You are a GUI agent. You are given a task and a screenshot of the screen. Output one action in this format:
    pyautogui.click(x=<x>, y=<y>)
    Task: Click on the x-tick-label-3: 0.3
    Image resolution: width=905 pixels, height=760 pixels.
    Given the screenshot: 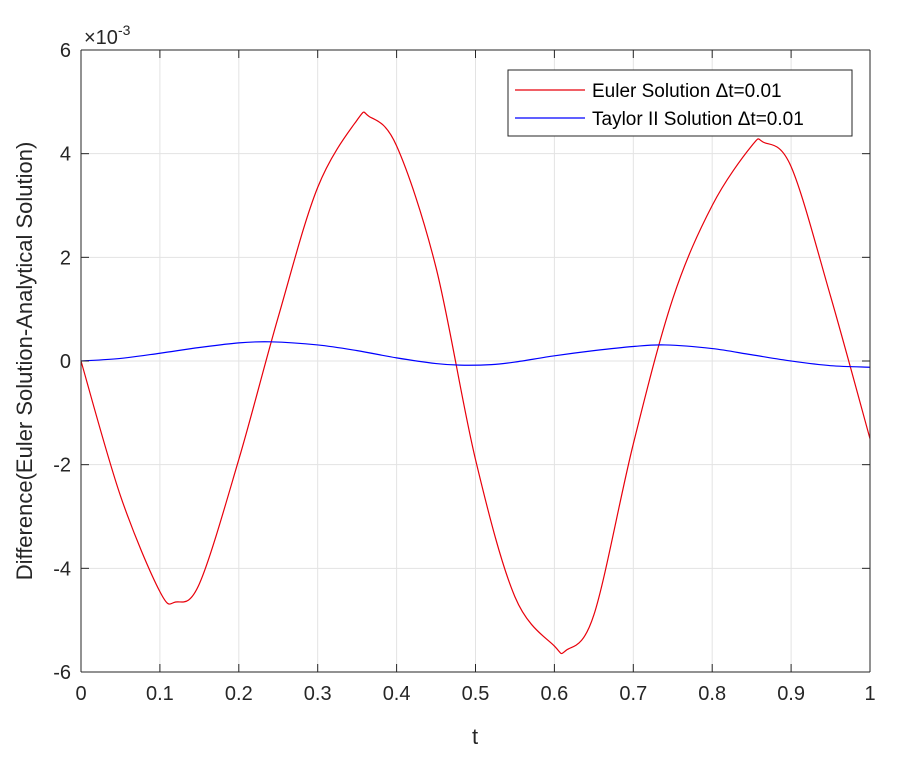 What is the action you would take?
    pyautogui.click(x=318, y=694)
    